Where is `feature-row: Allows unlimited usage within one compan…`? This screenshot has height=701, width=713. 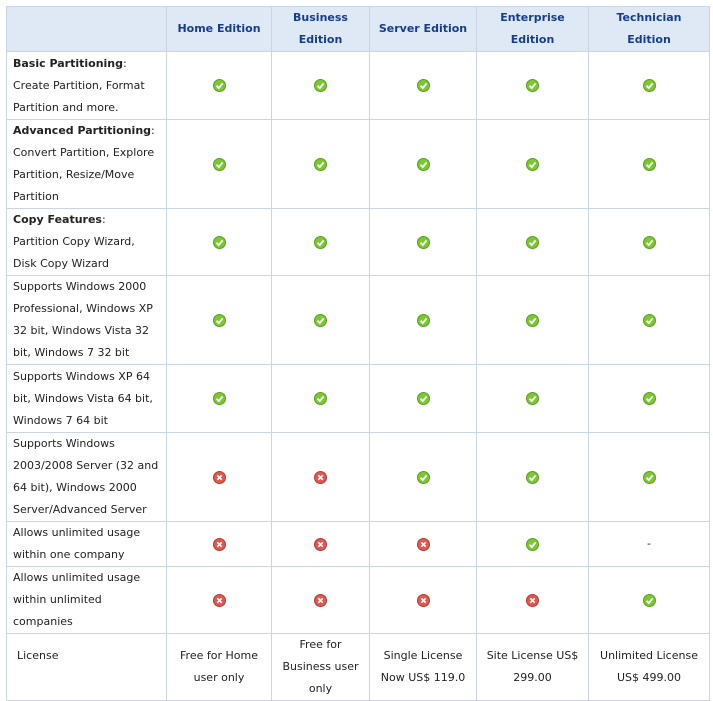
feature-row: Allows unlimited usage within one compan… is located at coordinates (358, 544).